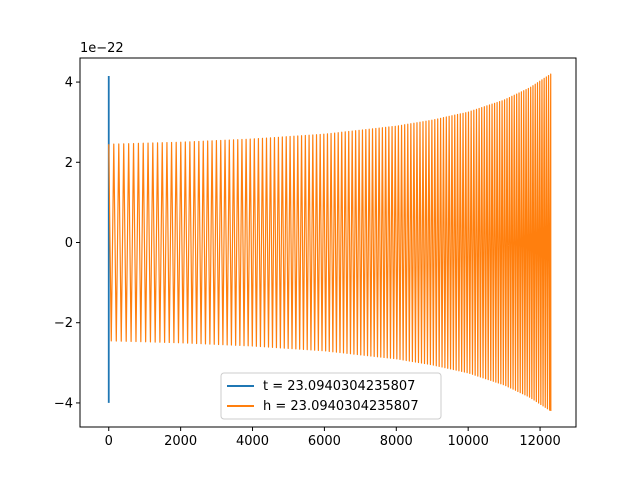 The width and height of the screenshot is (640, 480). I want to click on x-tick-label: 0, so click(109, 441).